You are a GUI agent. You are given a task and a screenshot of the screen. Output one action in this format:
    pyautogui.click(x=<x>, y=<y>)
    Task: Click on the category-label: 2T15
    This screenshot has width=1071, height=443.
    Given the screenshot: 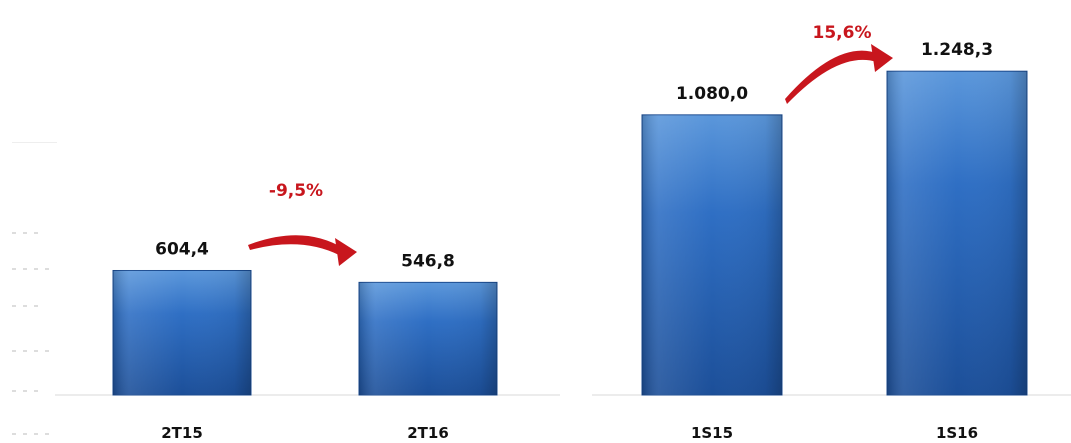 What is the action you would take?
    pyautogui.click(x=182, y=431)
    